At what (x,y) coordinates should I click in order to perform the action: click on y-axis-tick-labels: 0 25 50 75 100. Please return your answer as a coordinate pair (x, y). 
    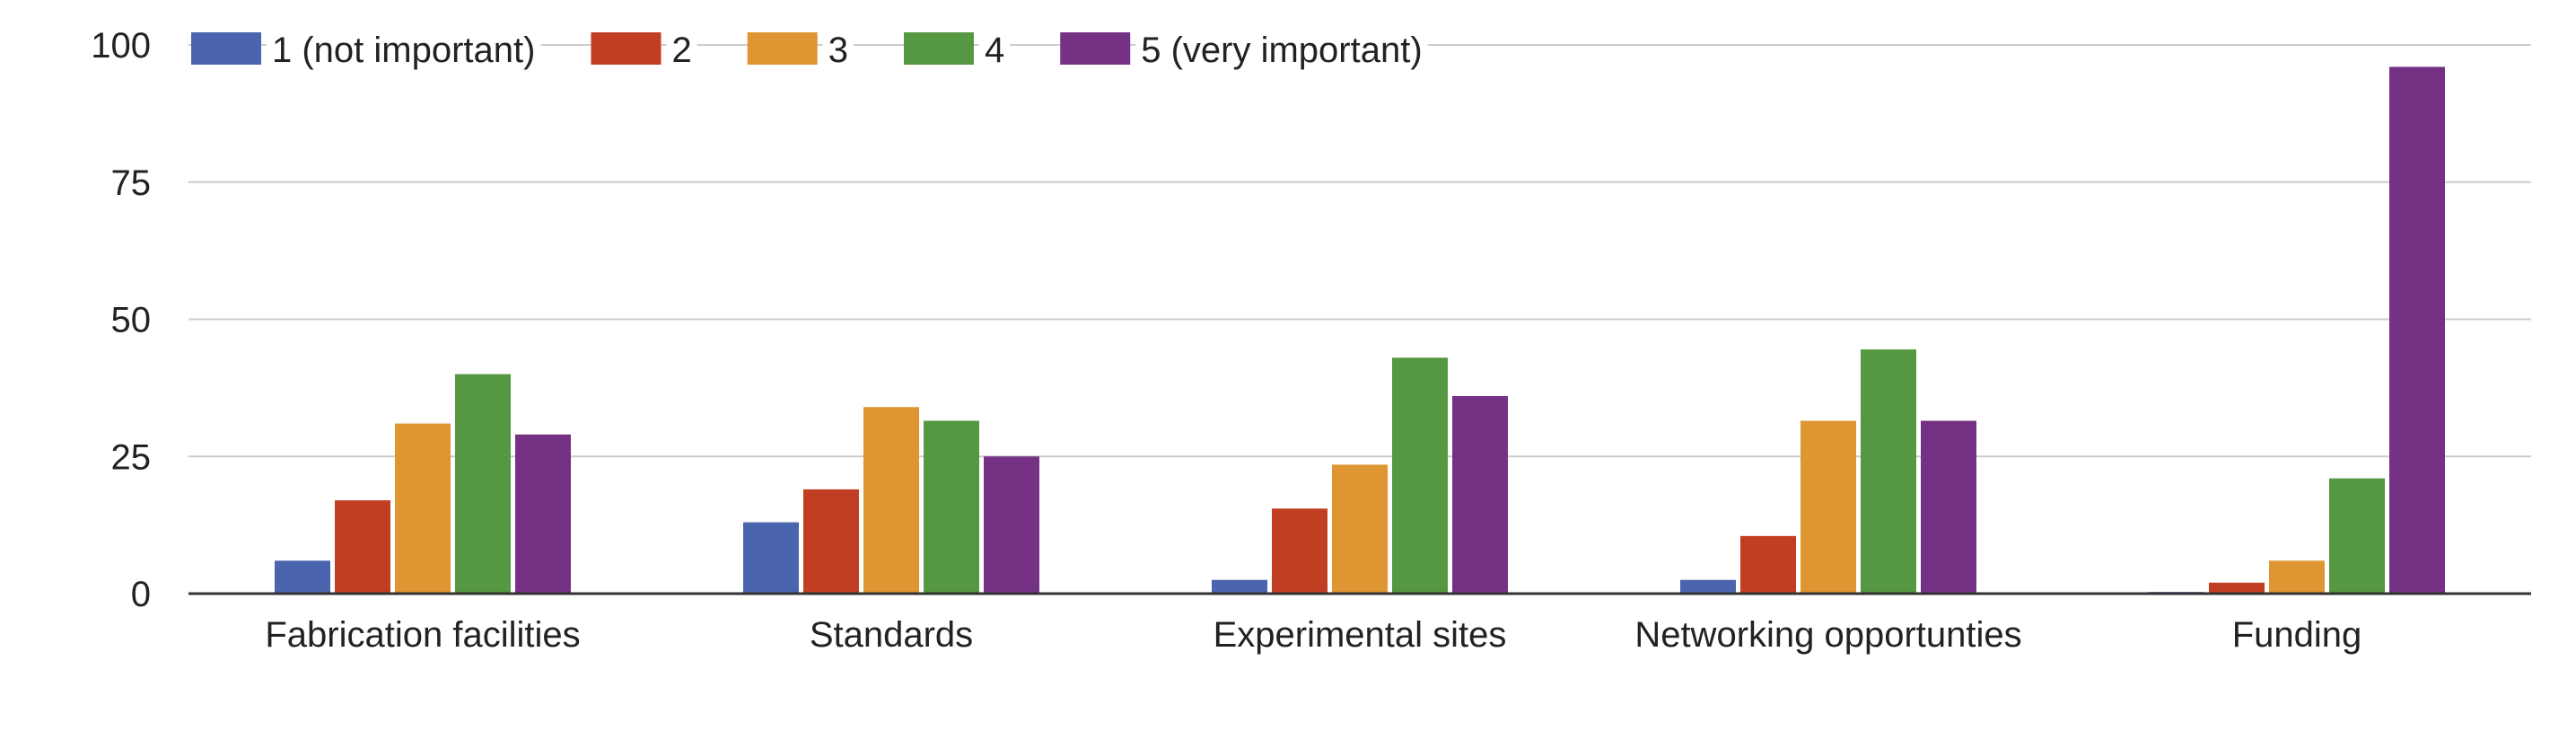
    Looking at the image, I should click on (121, 320).